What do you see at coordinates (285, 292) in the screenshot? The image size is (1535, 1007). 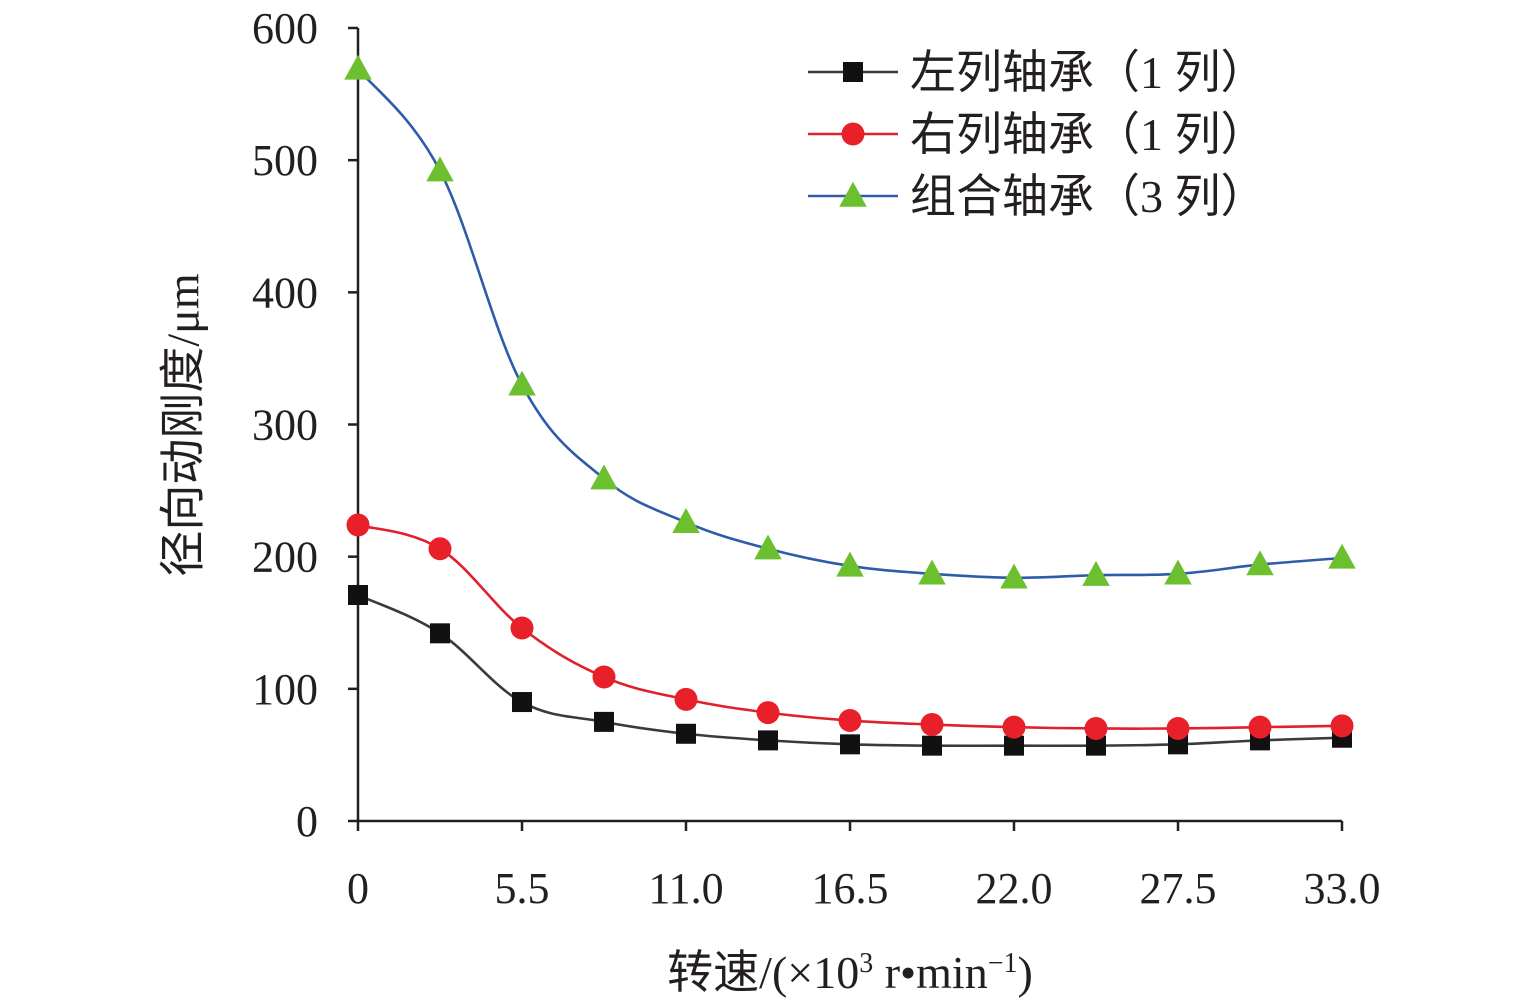 I see `y-tick-label-4: 400` at bounding box center [285, 292].